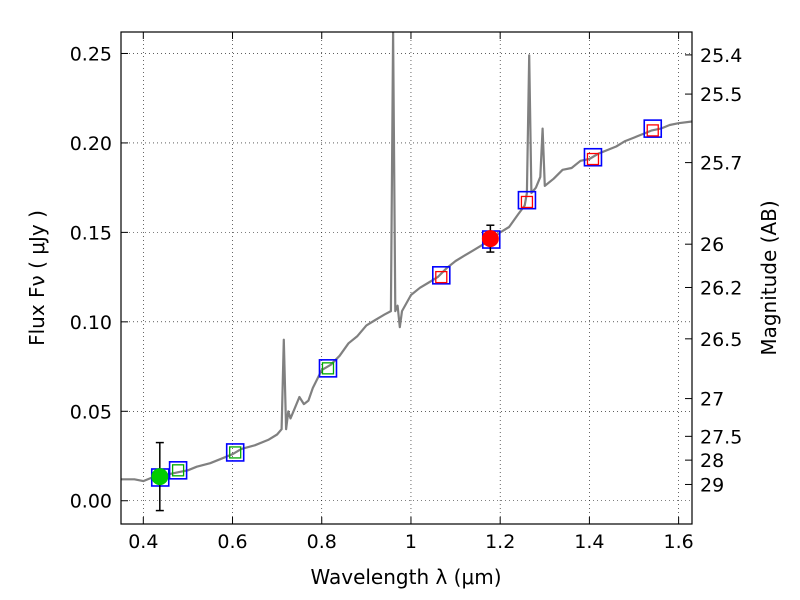  I want to click on x-tick-label: 0.6, so click(232, 542).